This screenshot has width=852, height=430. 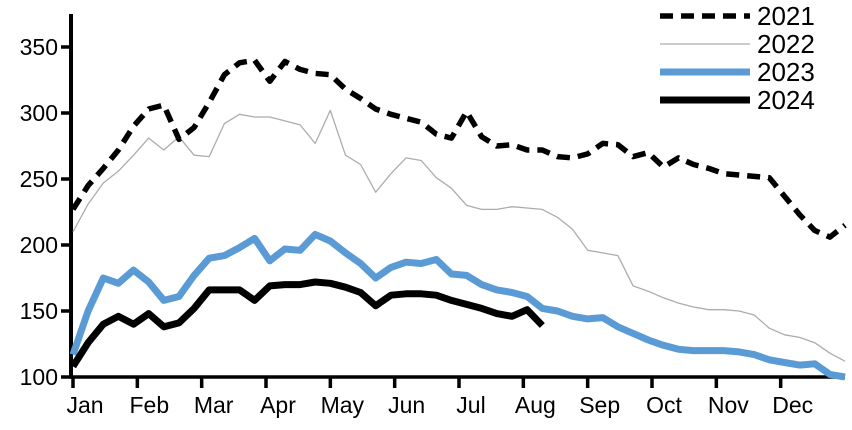 I want to click on x-axis-label: Mar, so click(x=214, y=405).